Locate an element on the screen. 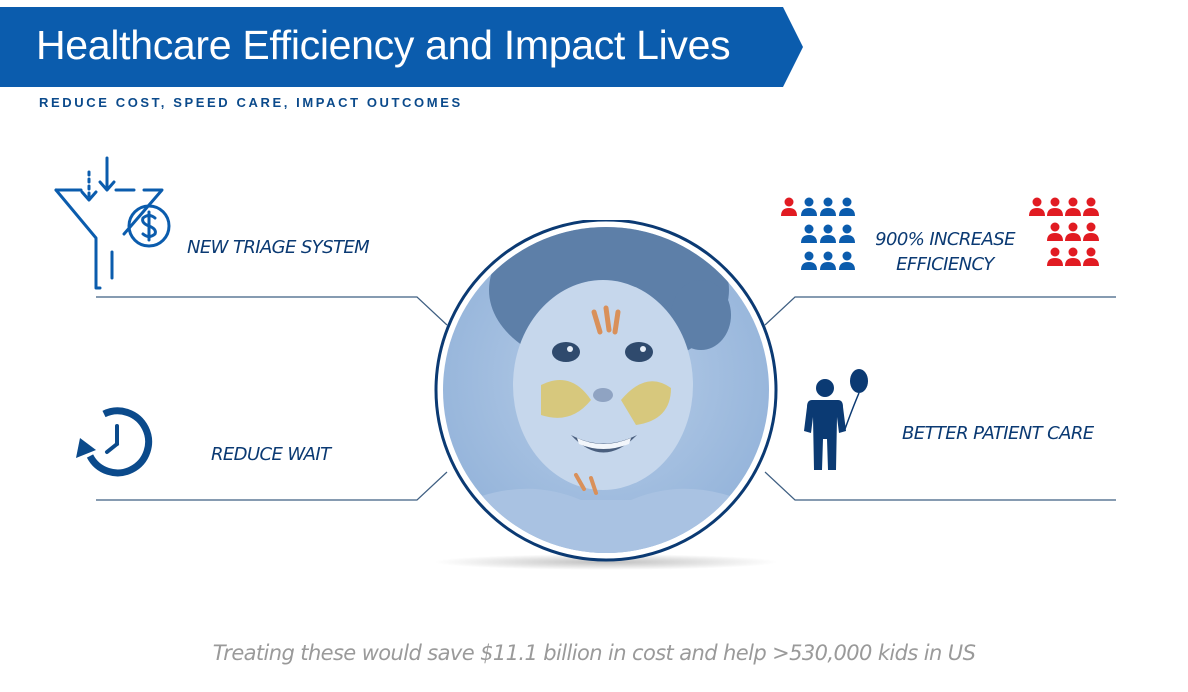 This screenshot has width=1188, height=692. child-balloon-icon is located at coordinates (836, 419).